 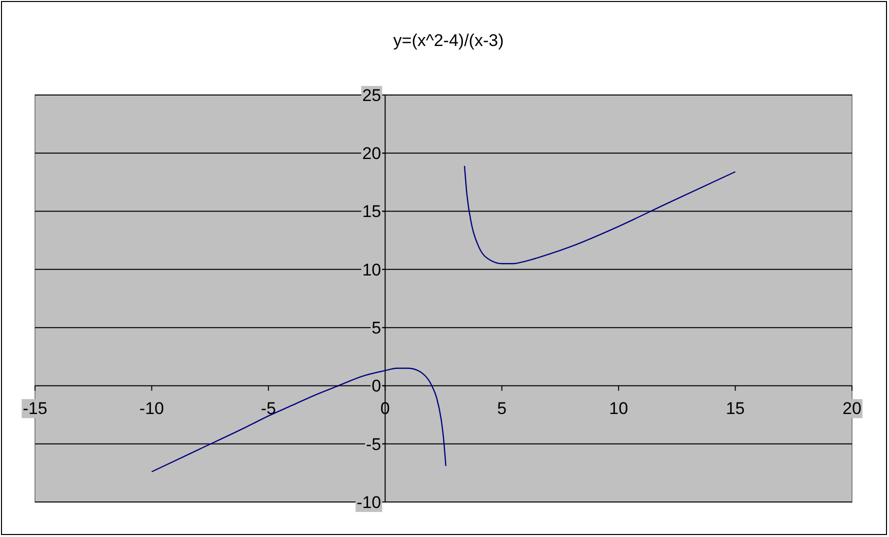 What do you see at coordinates (600, 214) in the screenshot?
I see `line-series` at bounding box center [600, 214].